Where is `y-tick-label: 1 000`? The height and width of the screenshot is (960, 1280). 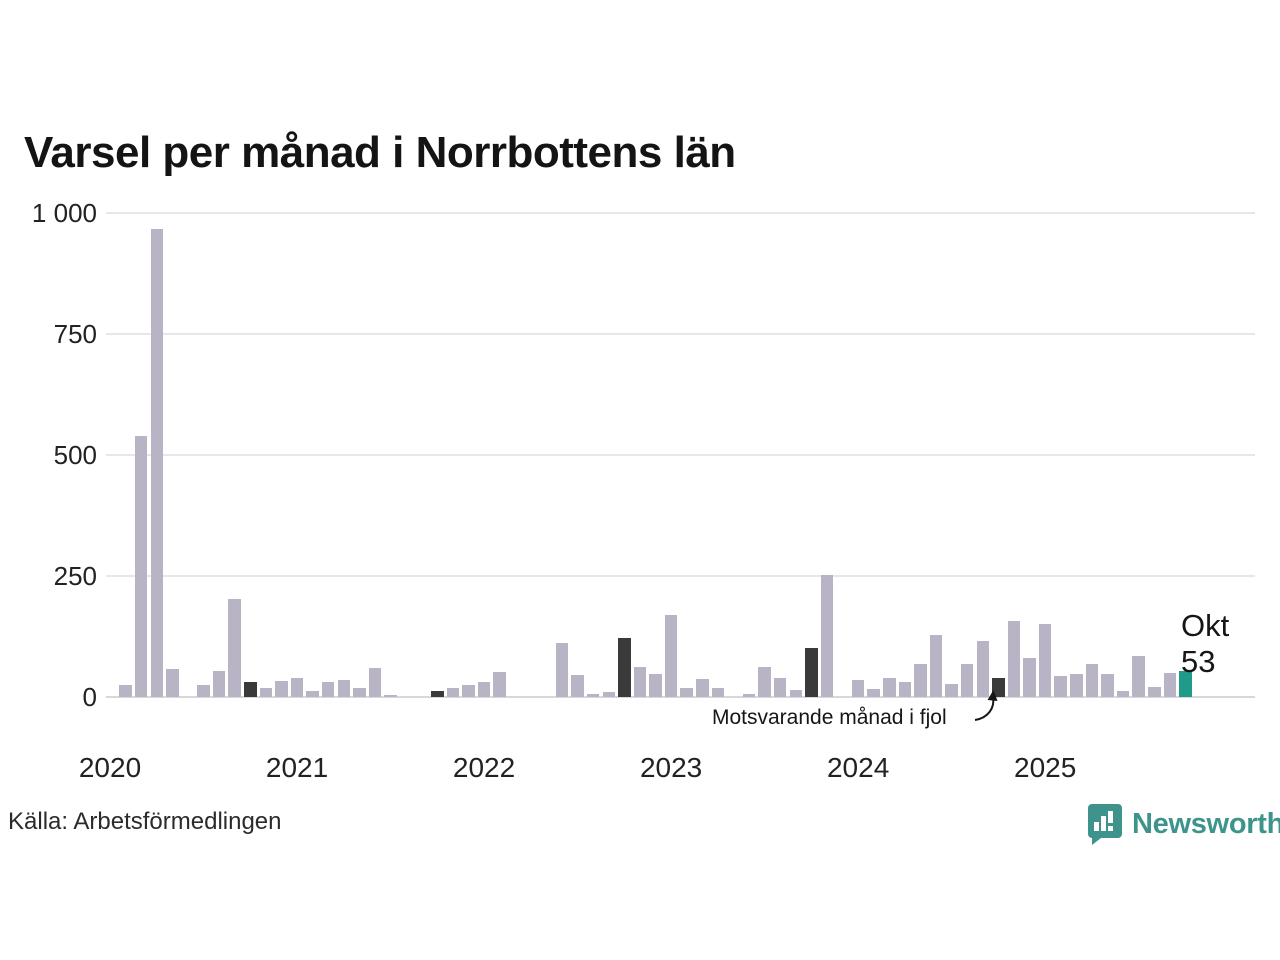 y-tick-label: 1 000 is located at coordinates (64, 213).